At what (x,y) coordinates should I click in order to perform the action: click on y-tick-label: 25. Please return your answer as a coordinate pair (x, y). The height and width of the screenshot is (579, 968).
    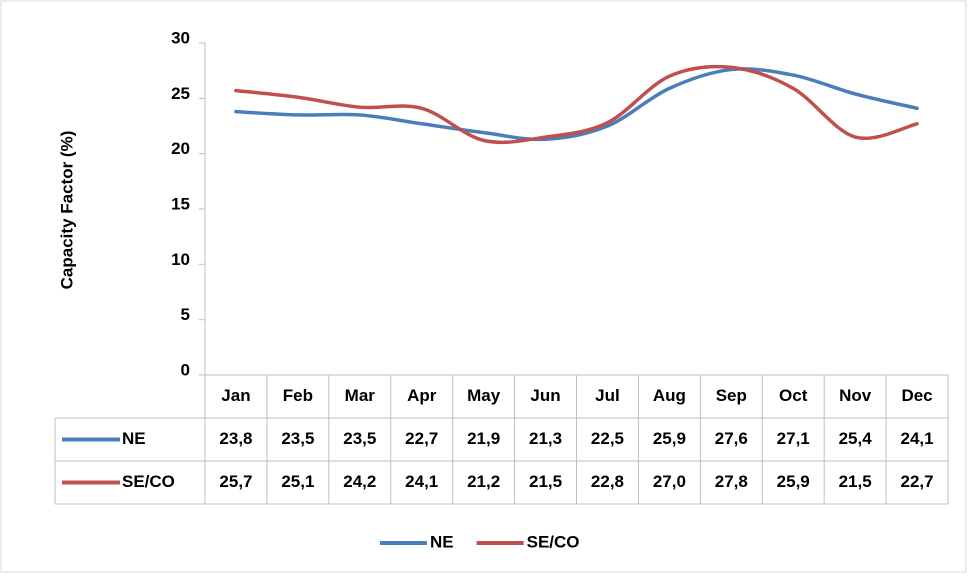
    Looking at the image, I should click on (180, 93).